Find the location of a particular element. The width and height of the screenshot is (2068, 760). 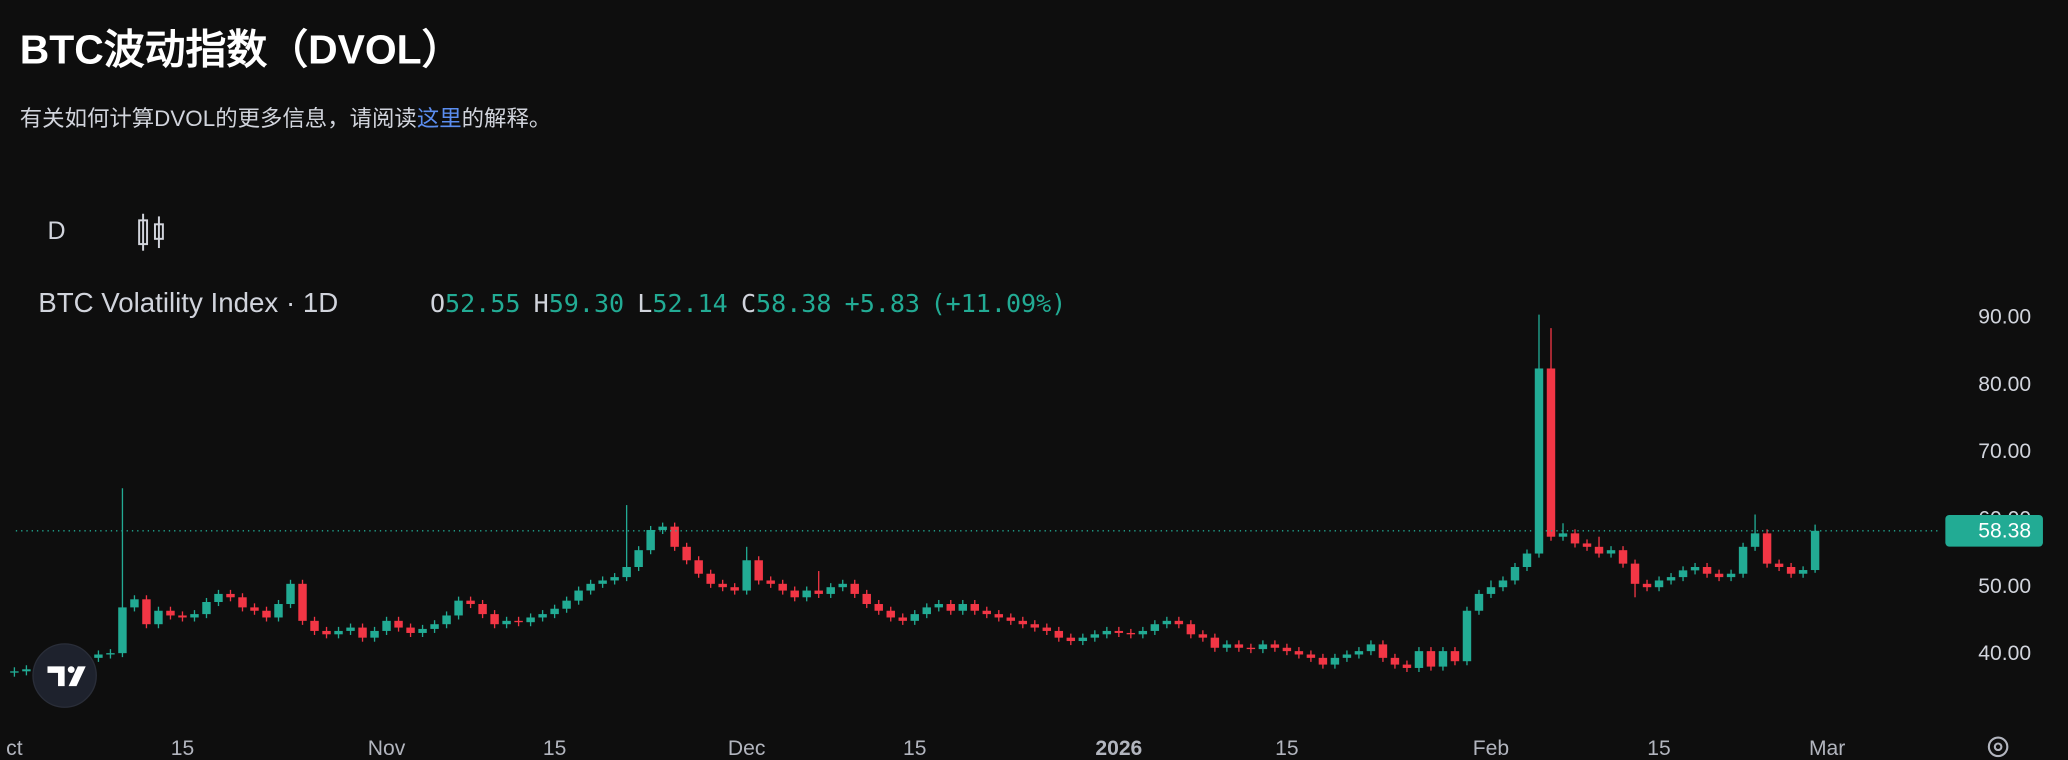

chart-type-button is located at coordinates (151, 232).